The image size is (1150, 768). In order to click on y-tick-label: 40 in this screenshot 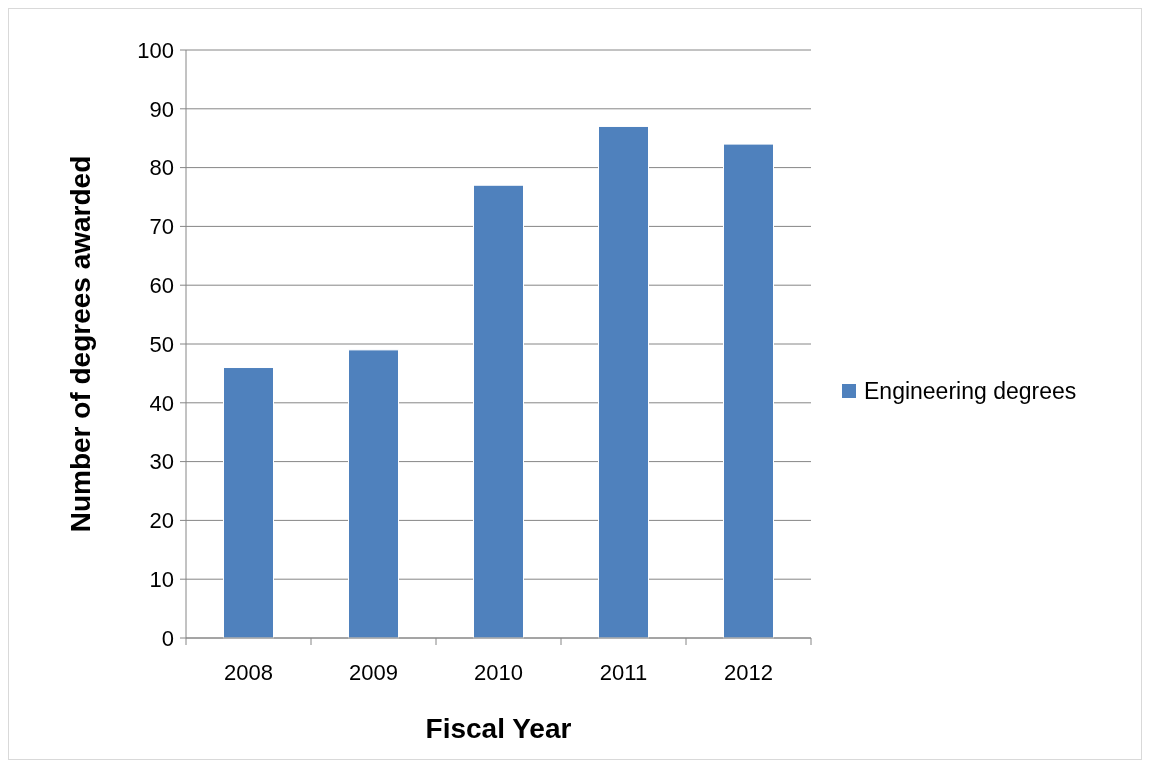, I will do `click(161, 403)`.